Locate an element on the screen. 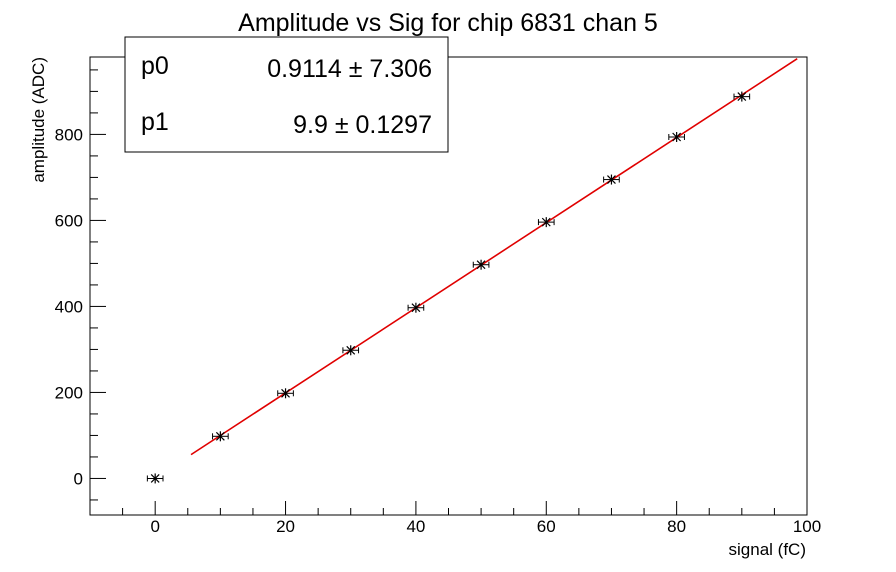 The image size is (896, 572). y-axis-ticks: 0 200 400 600 800 is located at coordinates (80, 285).